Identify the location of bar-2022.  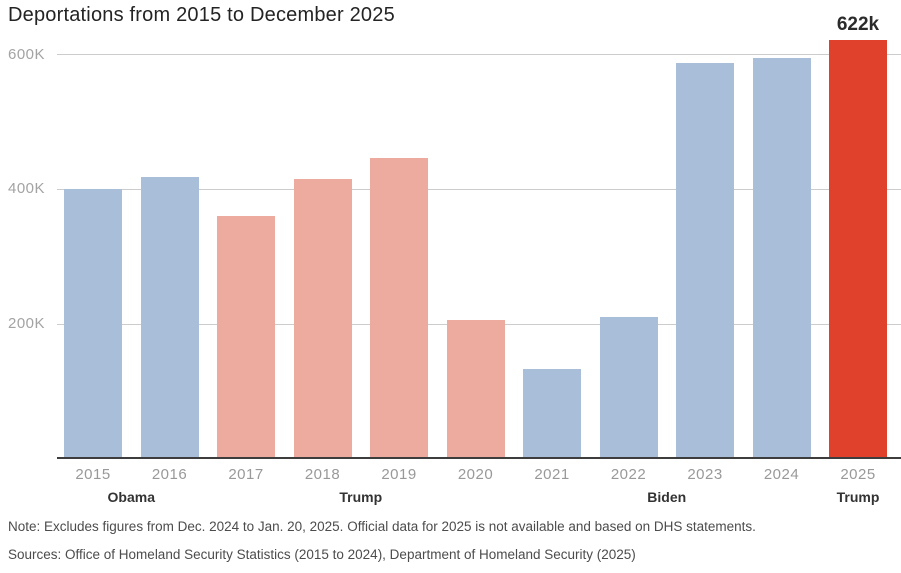
(628, 387).